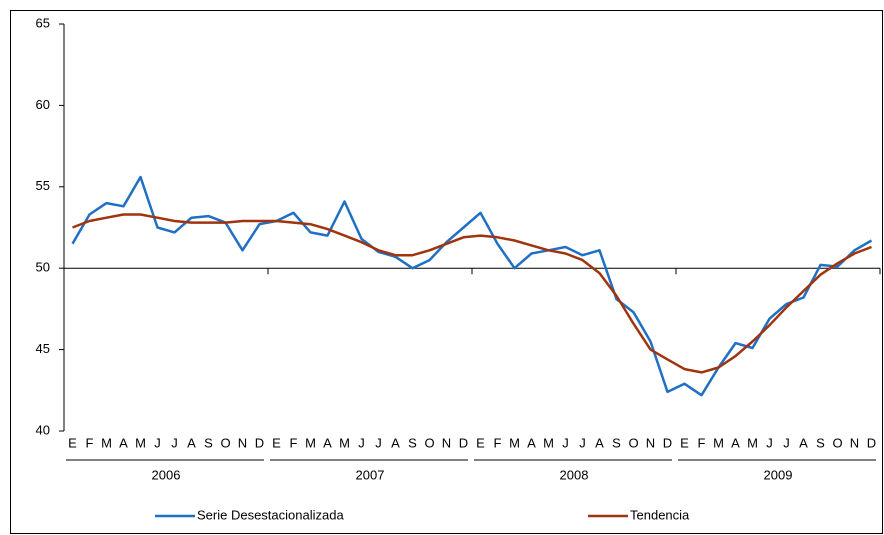 Image resolution: width=884 pixels, height=535 pixels. What do you see at coordinates (778, 474) in the screenshot?
I see `group-label: 2009` at bounding box center [778, 474].